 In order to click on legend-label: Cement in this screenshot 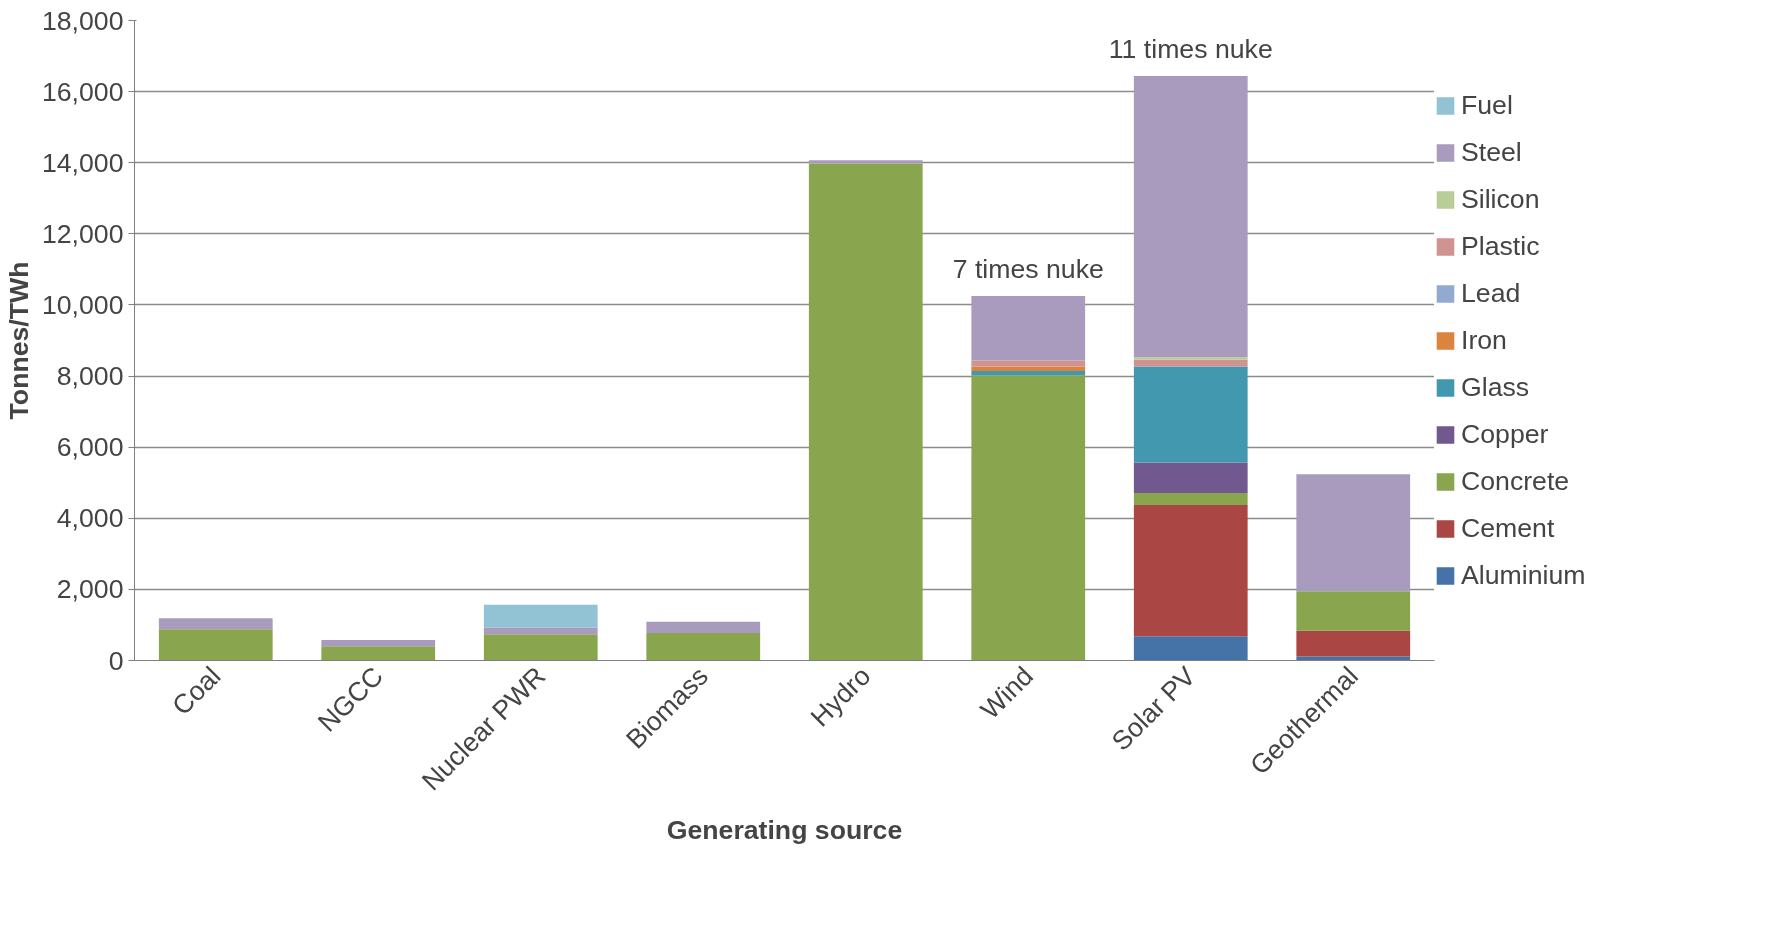, I will do `click(1508, 528)`.